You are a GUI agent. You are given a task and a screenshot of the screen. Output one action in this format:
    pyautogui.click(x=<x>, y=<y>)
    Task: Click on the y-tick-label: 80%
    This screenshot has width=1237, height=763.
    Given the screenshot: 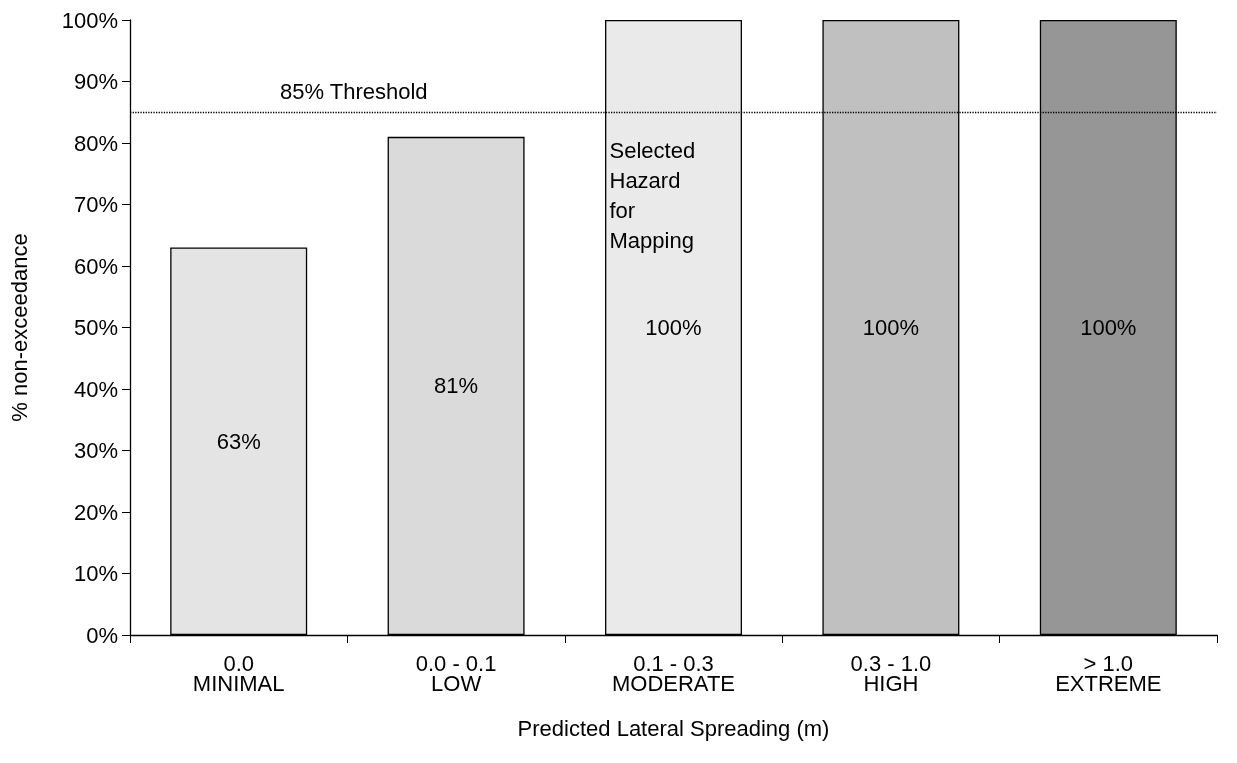 What is the action you would take?
    pyautogui.click(x=95, y=143)
    